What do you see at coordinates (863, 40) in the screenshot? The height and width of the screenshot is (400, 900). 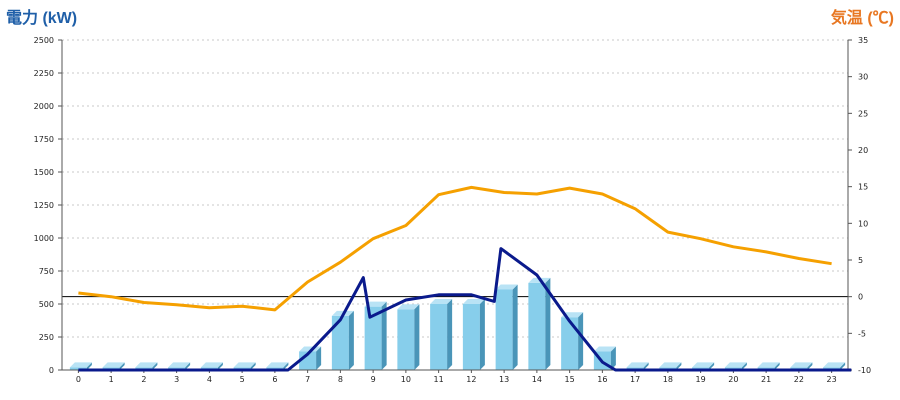 I see `right-tick-label: 35` at bounding box center [863, 40].